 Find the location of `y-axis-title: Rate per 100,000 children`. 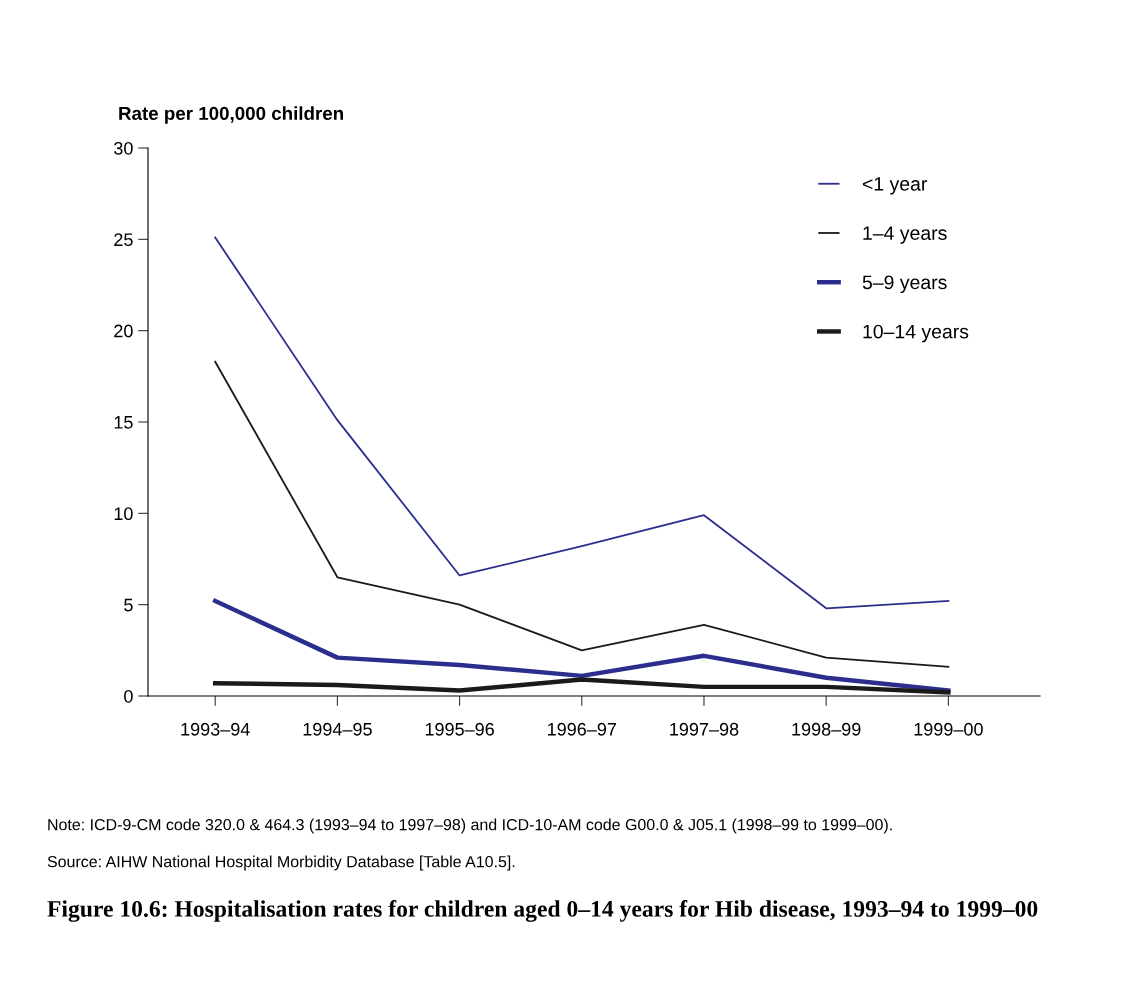

y-axis-title: Rate per 100,000 children is located at coordinates (231, 115).